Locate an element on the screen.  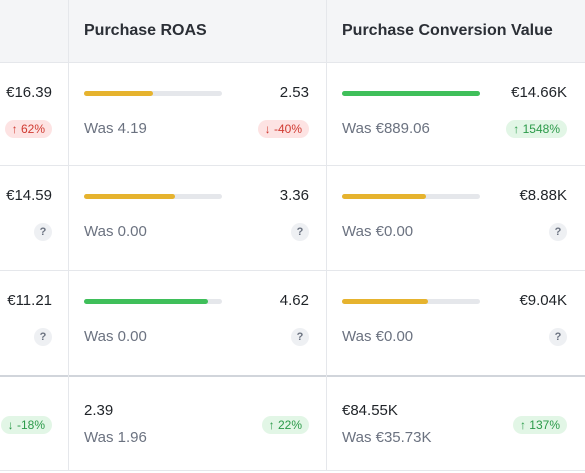
cell-value: €8.88K is located at coordinates (543, 195).